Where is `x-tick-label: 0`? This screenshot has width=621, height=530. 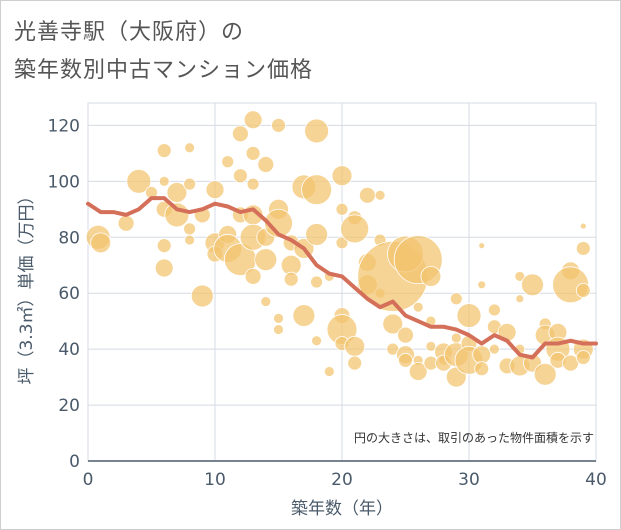 x-tick-label: 0 is located at coordinates (88, 480).